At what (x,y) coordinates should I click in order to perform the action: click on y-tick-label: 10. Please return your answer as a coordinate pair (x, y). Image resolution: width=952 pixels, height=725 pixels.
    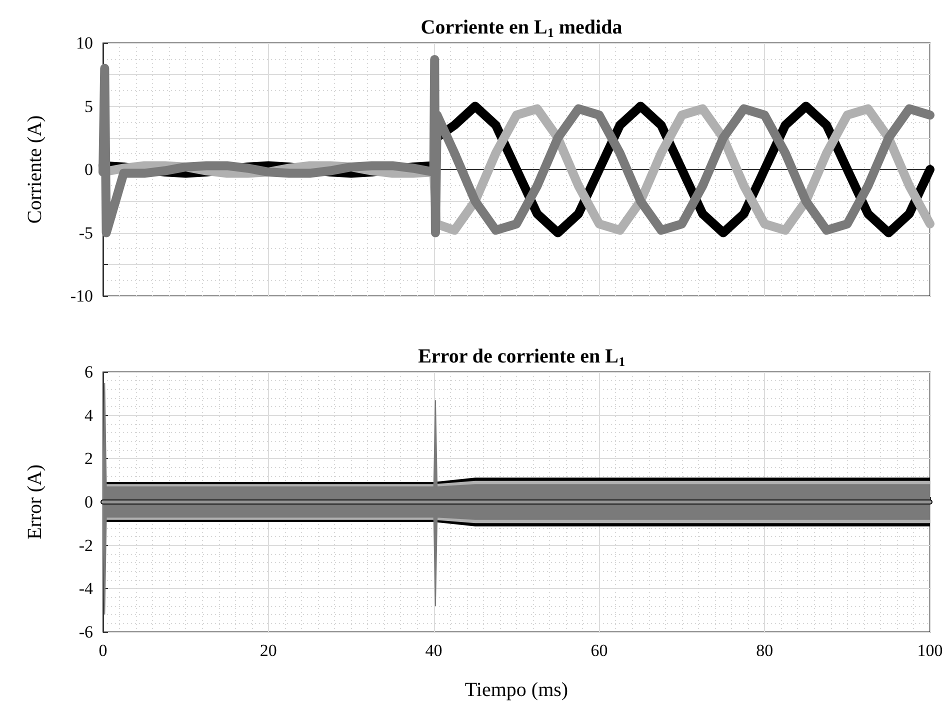
    Looking at the image, I should click on (84, 43).